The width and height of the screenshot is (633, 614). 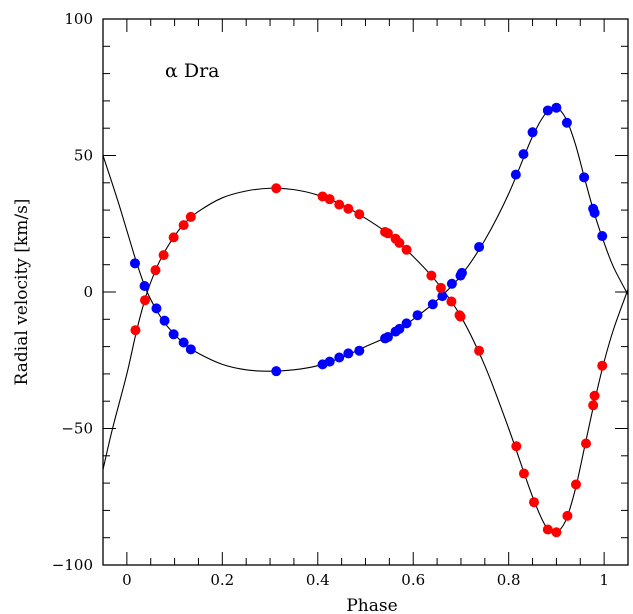 I want to click on y-tick-label: 0, so click(x=88, y=292).